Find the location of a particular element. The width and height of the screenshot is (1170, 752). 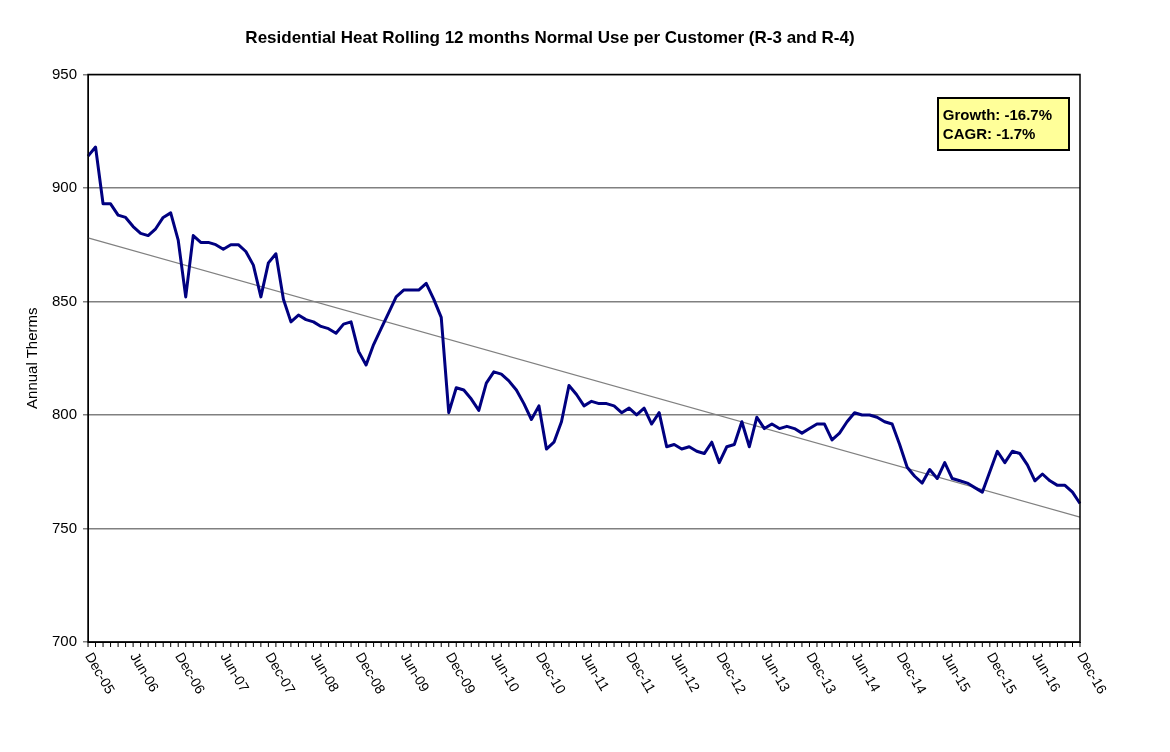

chart-title: Residential Heat Rolling 12 months Normal Use per Customer (R-3 and R-4) is located at coordinates (550, 37).